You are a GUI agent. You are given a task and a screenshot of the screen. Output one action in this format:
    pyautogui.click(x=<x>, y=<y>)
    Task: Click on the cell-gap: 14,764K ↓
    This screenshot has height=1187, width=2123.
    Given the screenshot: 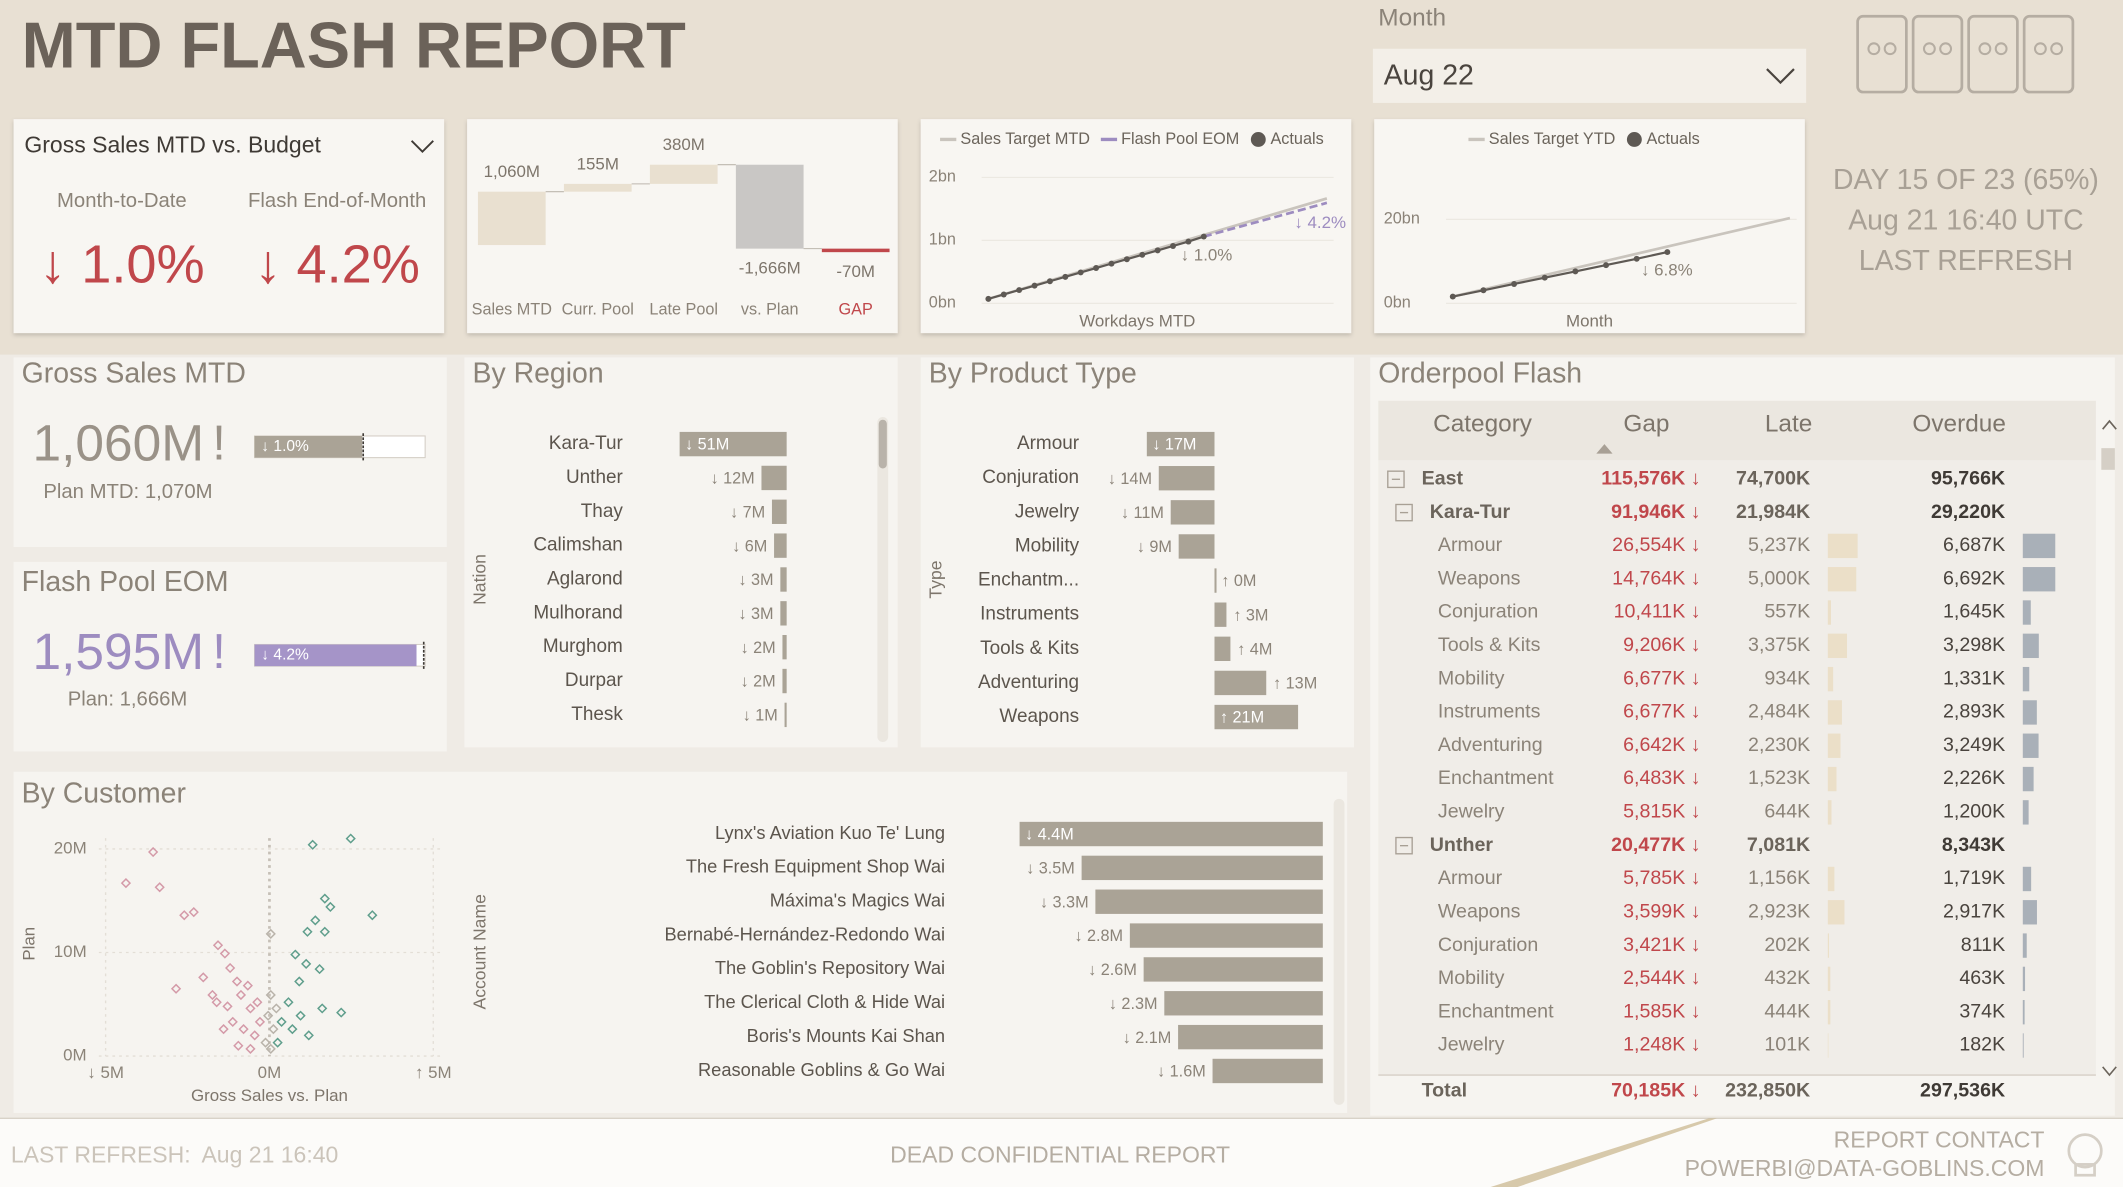 What is the action you would take?
    pyautogui.click(x=1656, y=578)
    